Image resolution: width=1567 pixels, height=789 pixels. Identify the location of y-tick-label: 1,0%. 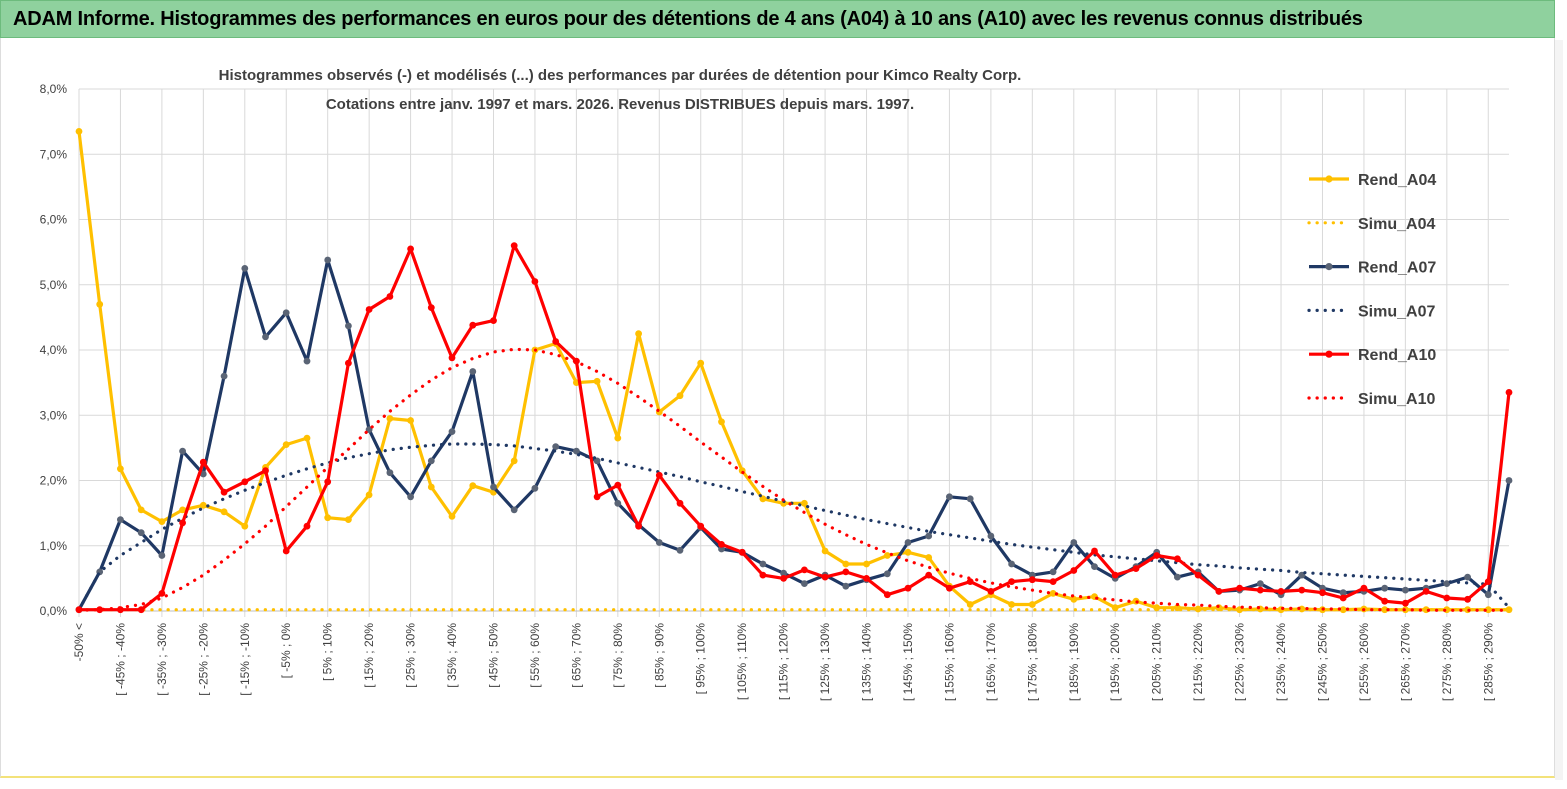
(54, 546).